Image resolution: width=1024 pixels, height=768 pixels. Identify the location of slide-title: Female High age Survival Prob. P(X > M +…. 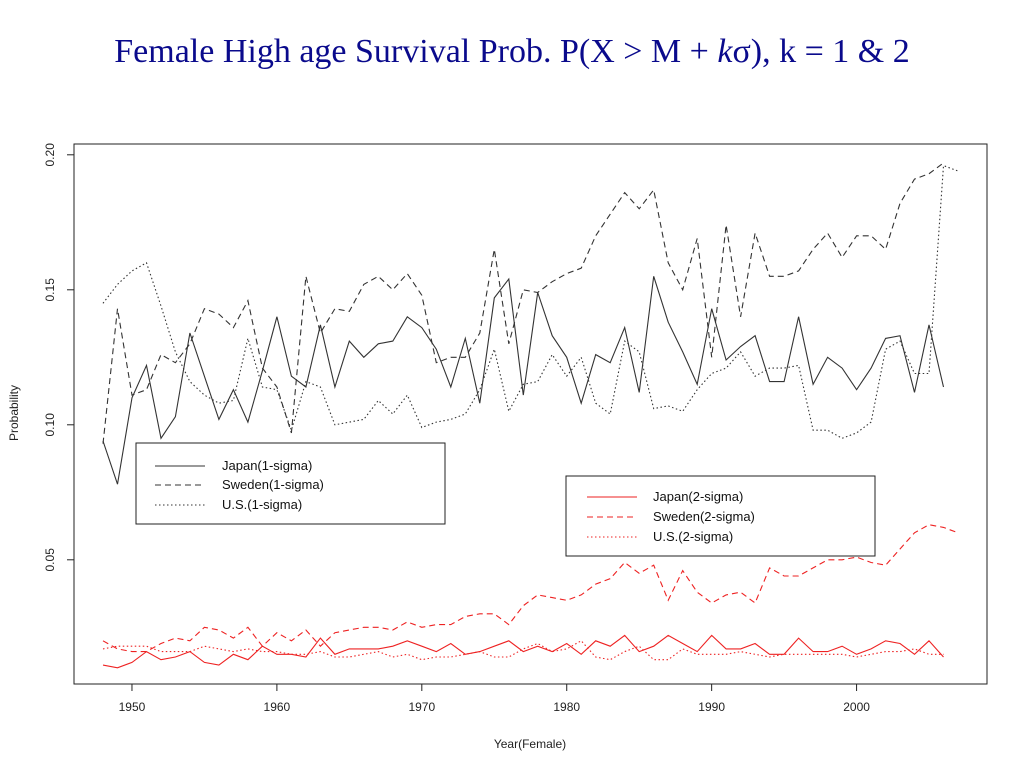
(512, 52).